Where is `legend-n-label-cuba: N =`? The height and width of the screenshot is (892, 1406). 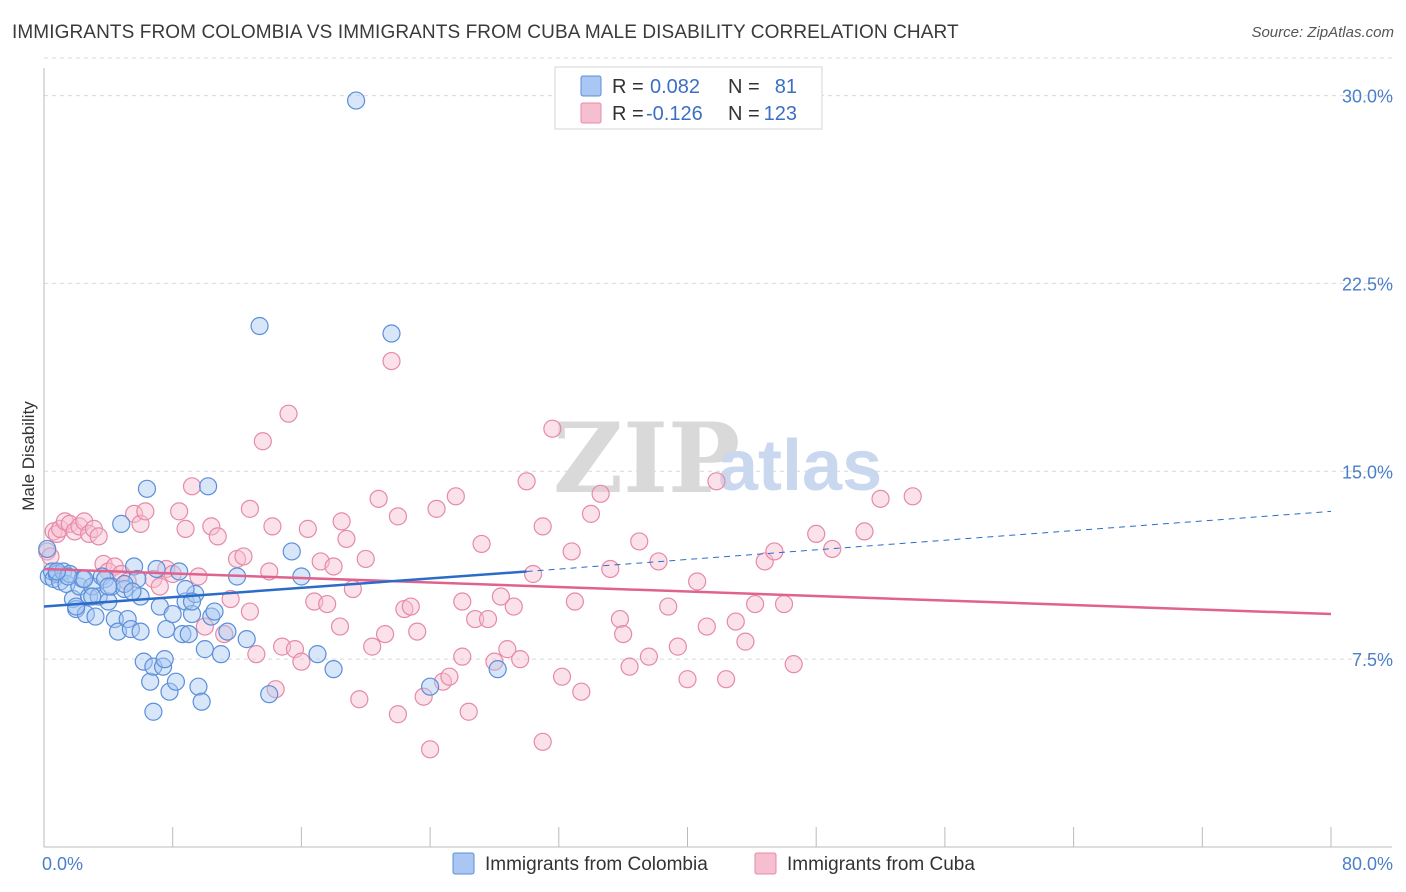
legend-n-label-cuba: N = is located at coordinates (744, 114).